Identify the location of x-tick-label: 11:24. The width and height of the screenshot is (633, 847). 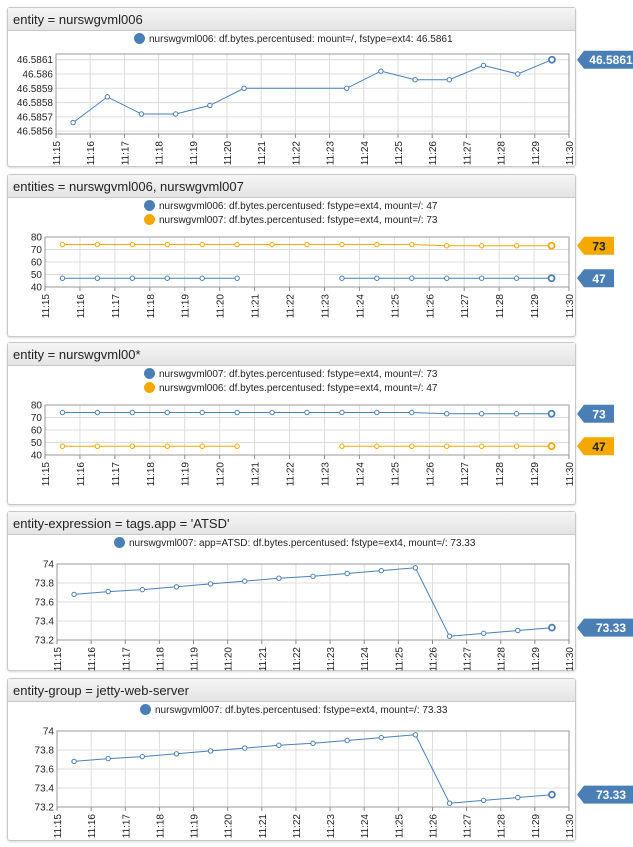
(360, 474).